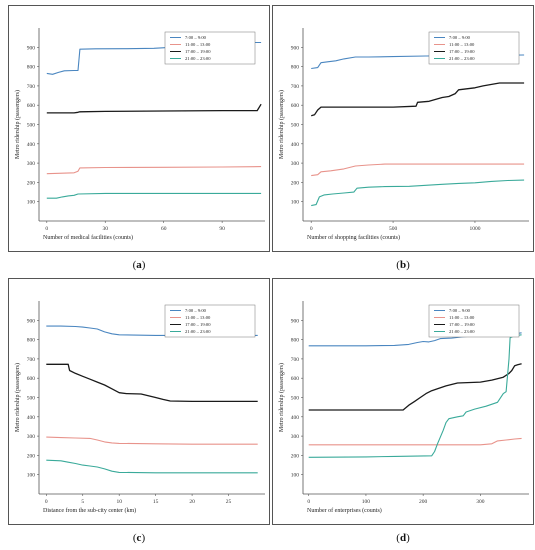  I want to click on x-axis-label: Number of shopping facilities (counts), so click(353, 237).